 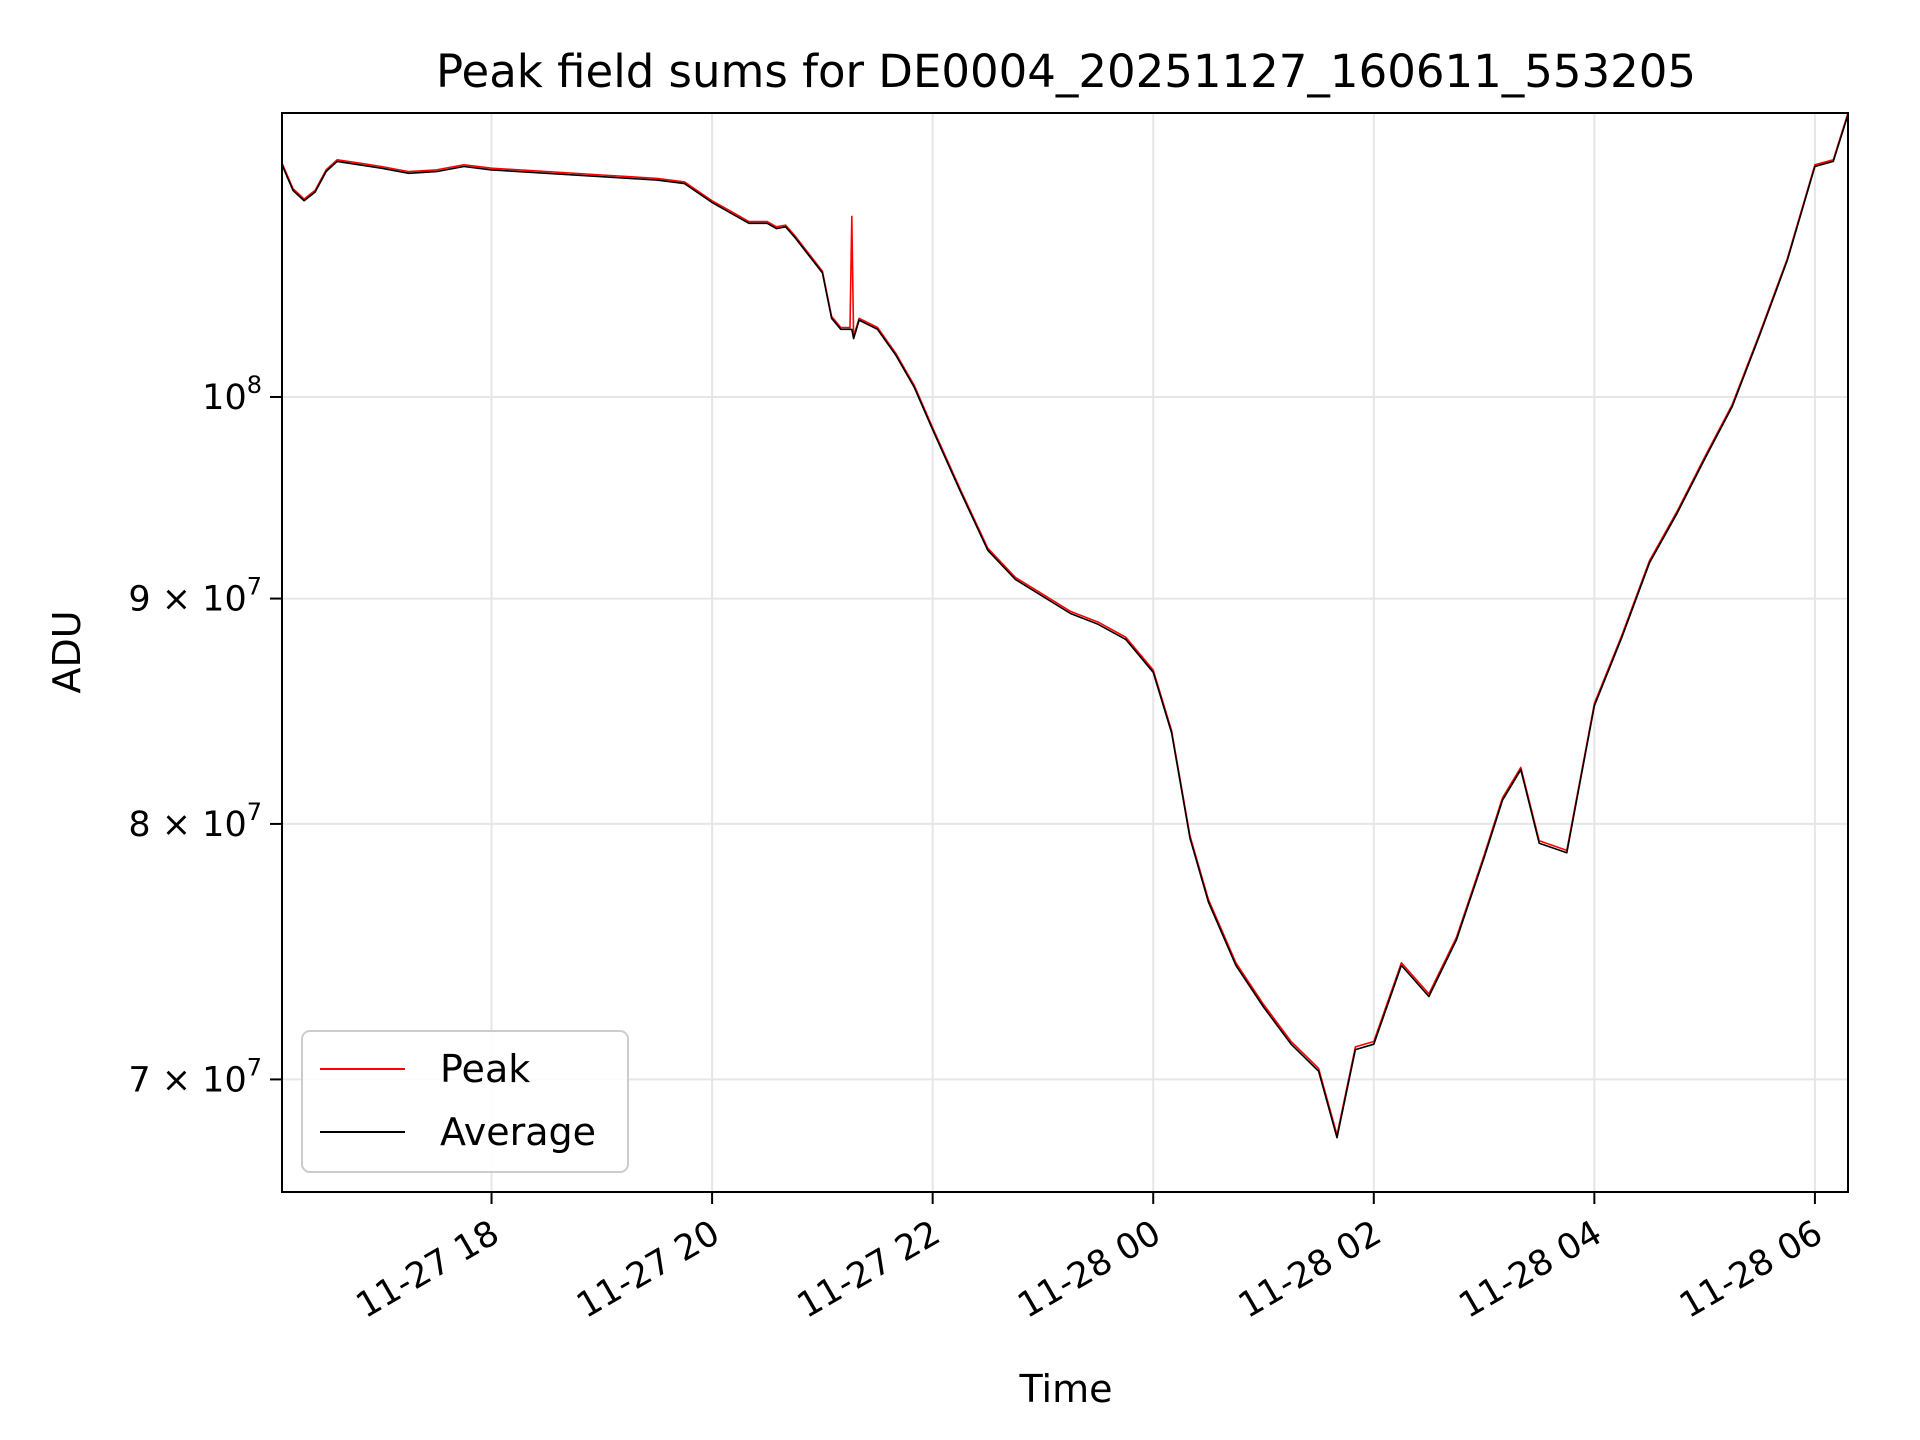 I want to click on x-axis-label: Time, so click(x=1066, y=1389).